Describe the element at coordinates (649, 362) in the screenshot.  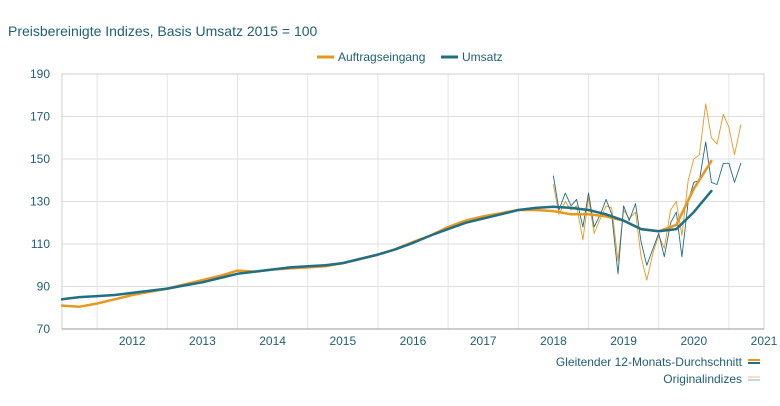
I see `legend-moving-average-label: Gleitender 12-Monats-Durchschnitt` at that location.